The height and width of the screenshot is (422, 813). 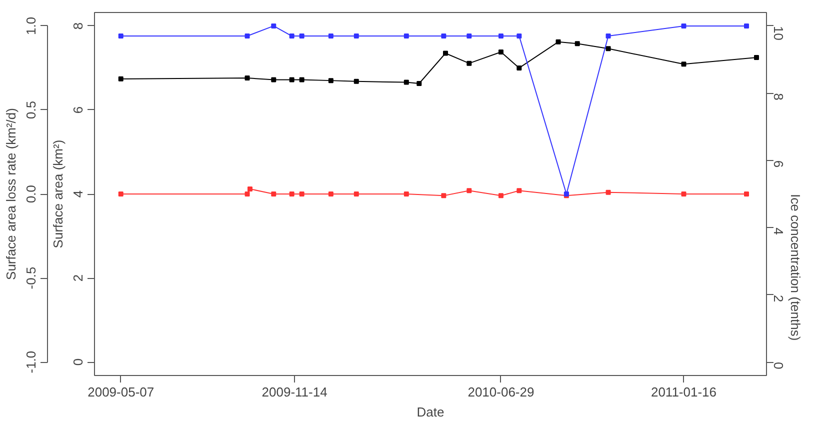 What do you see at coordinates (78, 194) in the screenshot?
I see `y-tick-label: 4` at bounding box center [78, 194].